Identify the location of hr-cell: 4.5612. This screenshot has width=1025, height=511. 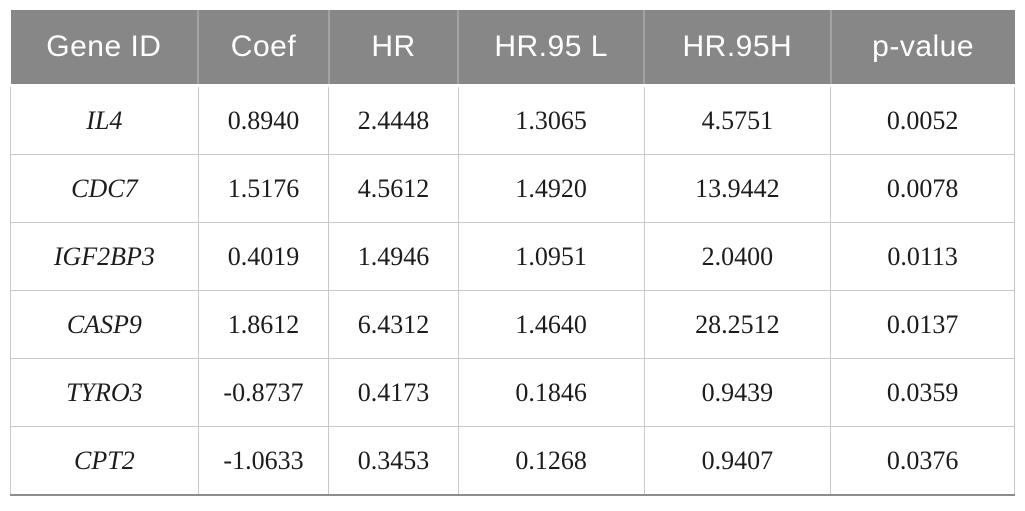
(393, 188).